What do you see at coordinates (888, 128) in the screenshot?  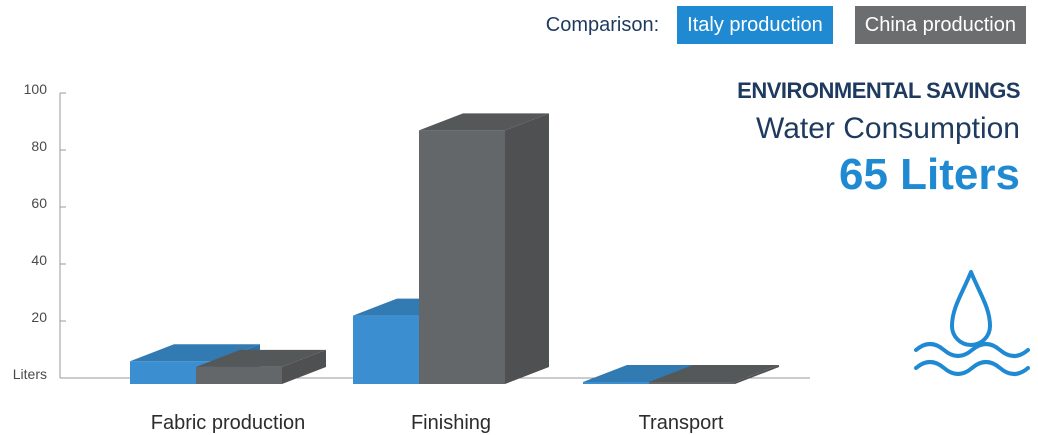 I see `savings-metric: Water Consumption` at bounding box center [888, 128].